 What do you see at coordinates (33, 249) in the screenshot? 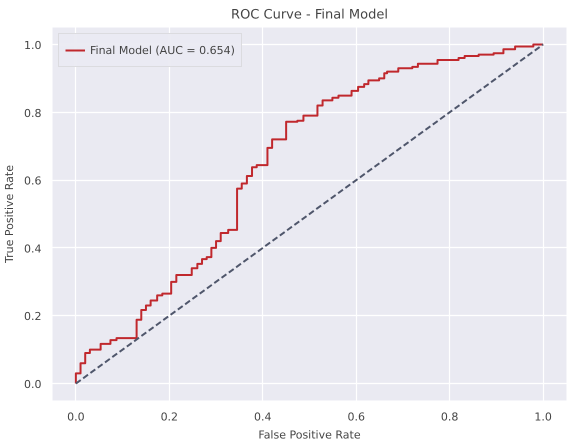
I see `y-tick-label: 0.4` at bounding box center [33, 249].